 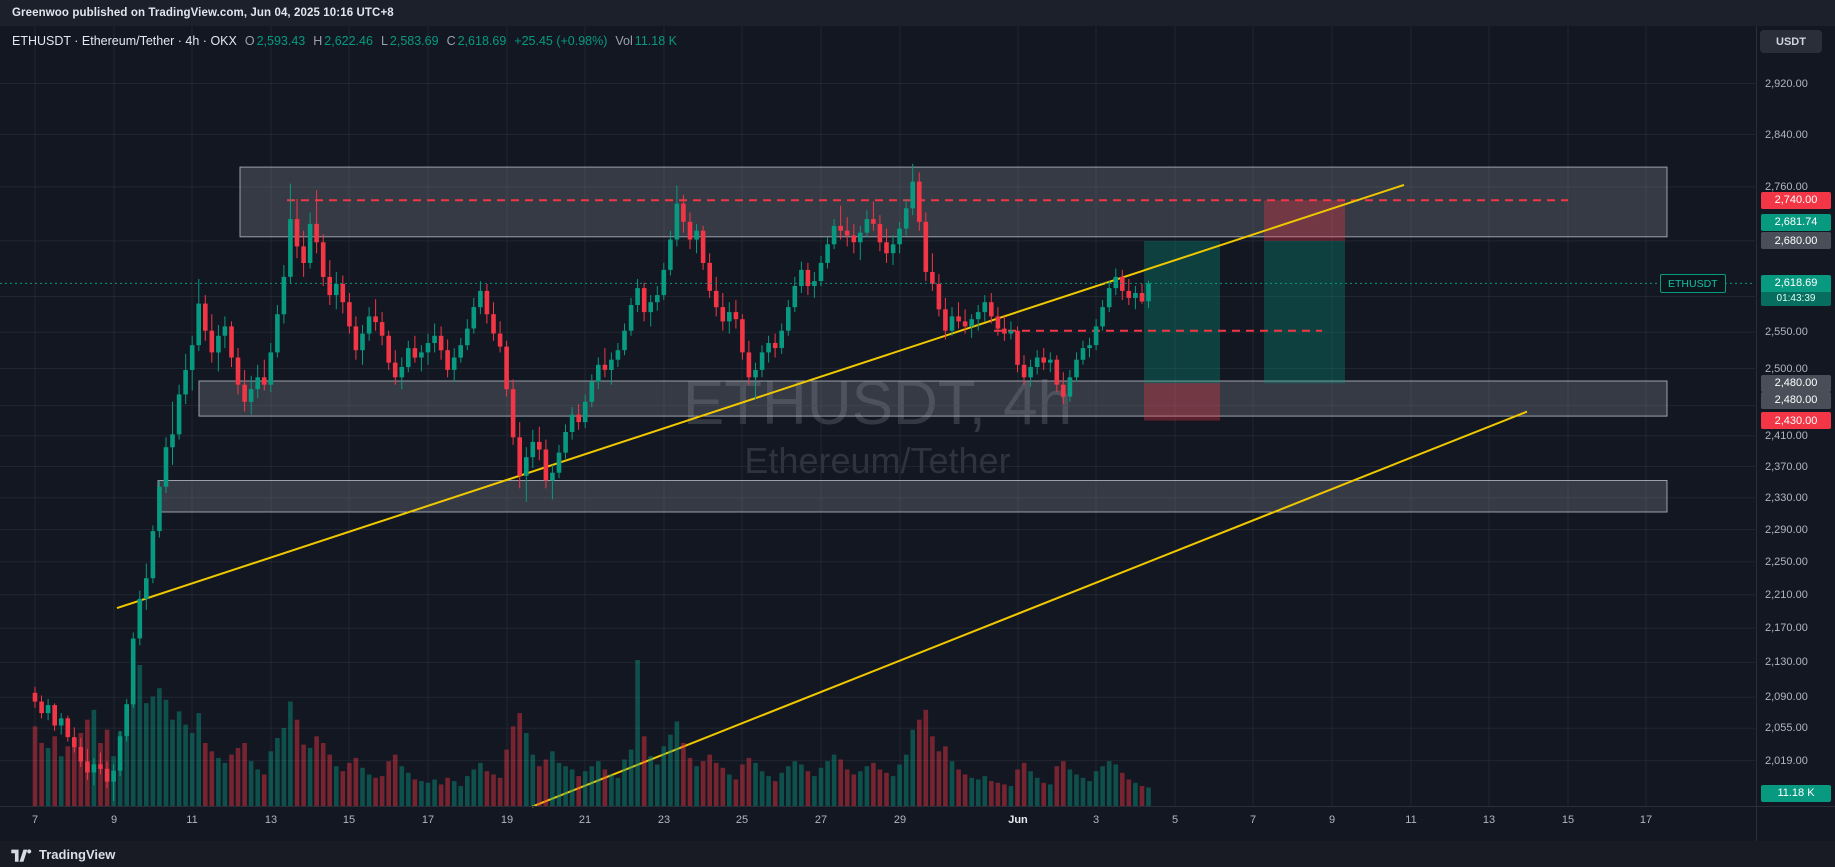 What do you see at coordinates (1786, 435) in the screenshot?
I see `price-axis-label: 2,410.00` at bounding box center [1786, 435].